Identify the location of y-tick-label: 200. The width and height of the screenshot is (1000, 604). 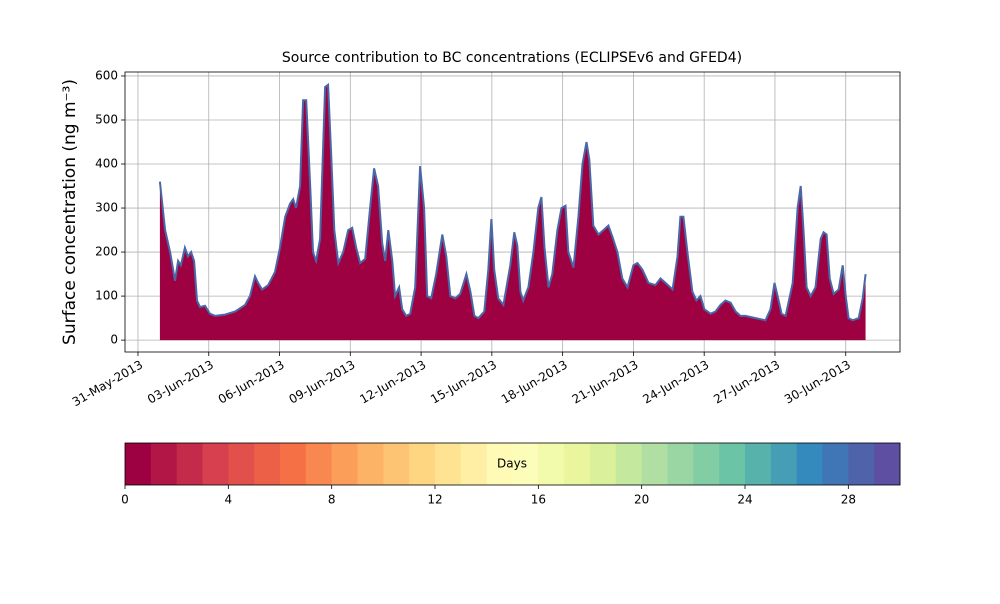
(106, 252).